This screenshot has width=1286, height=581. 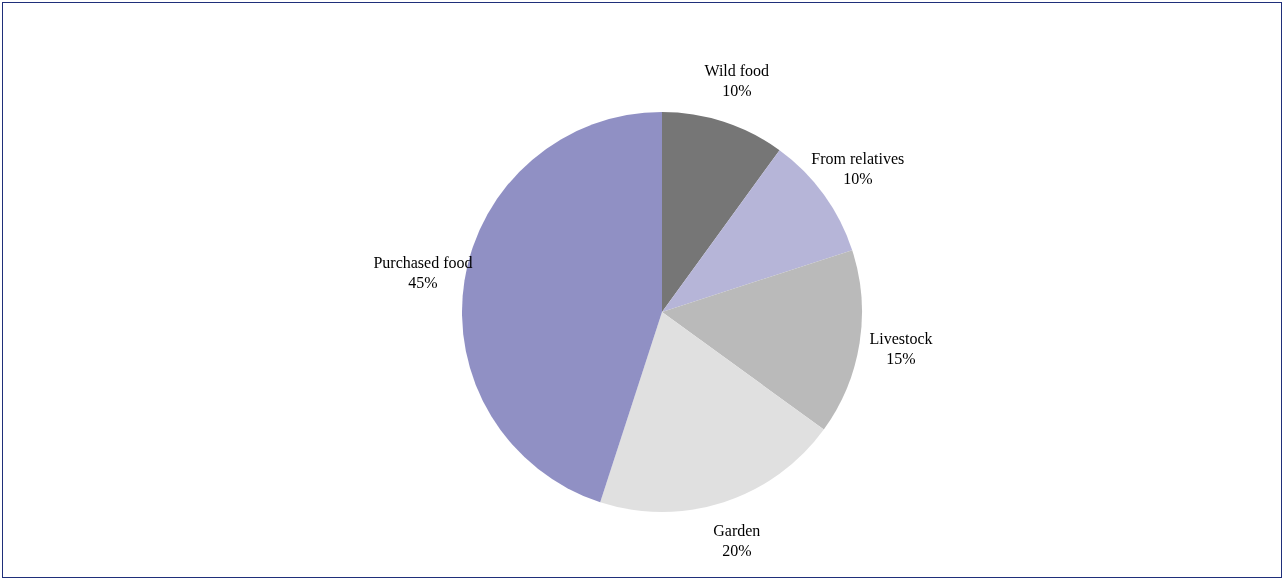 What do you see at coordinates (737, 71) in the screenshot?
I see `slice-label: Wild food` at bounding box center [737, 71].